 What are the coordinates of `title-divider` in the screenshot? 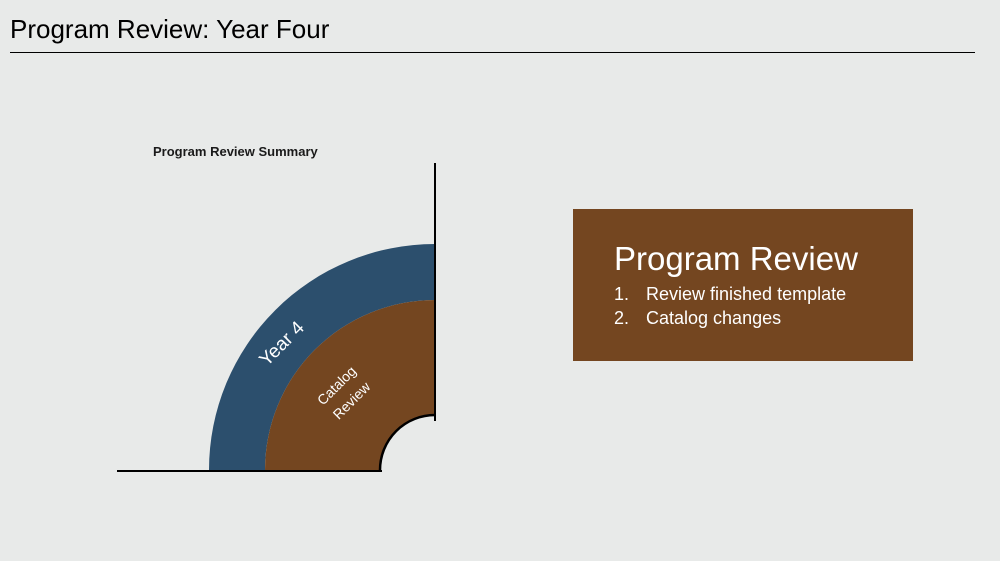 It's located at (492, 52).